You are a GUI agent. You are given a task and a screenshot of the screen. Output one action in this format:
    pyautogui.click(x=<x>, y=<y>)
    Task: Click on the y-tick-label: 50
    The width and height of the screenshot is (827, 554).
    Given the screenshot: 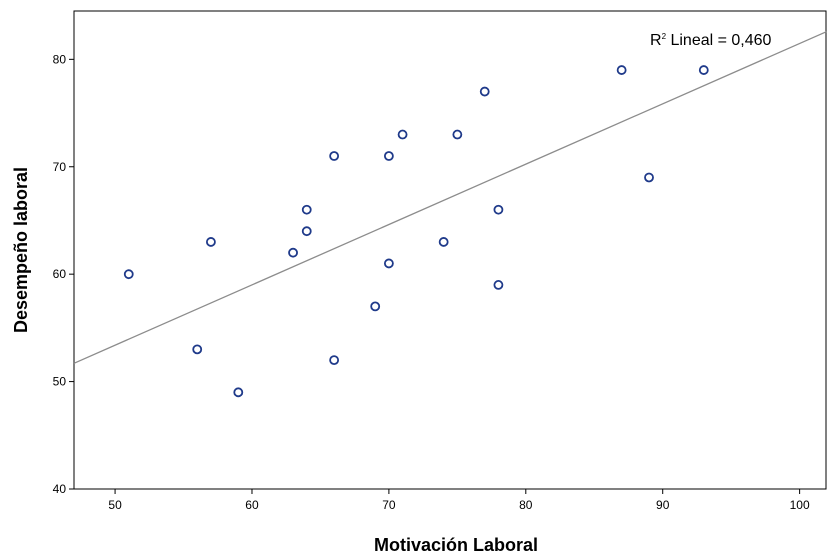 What is the action you would take?
    pyautogui.click(x=60, y=382)
    